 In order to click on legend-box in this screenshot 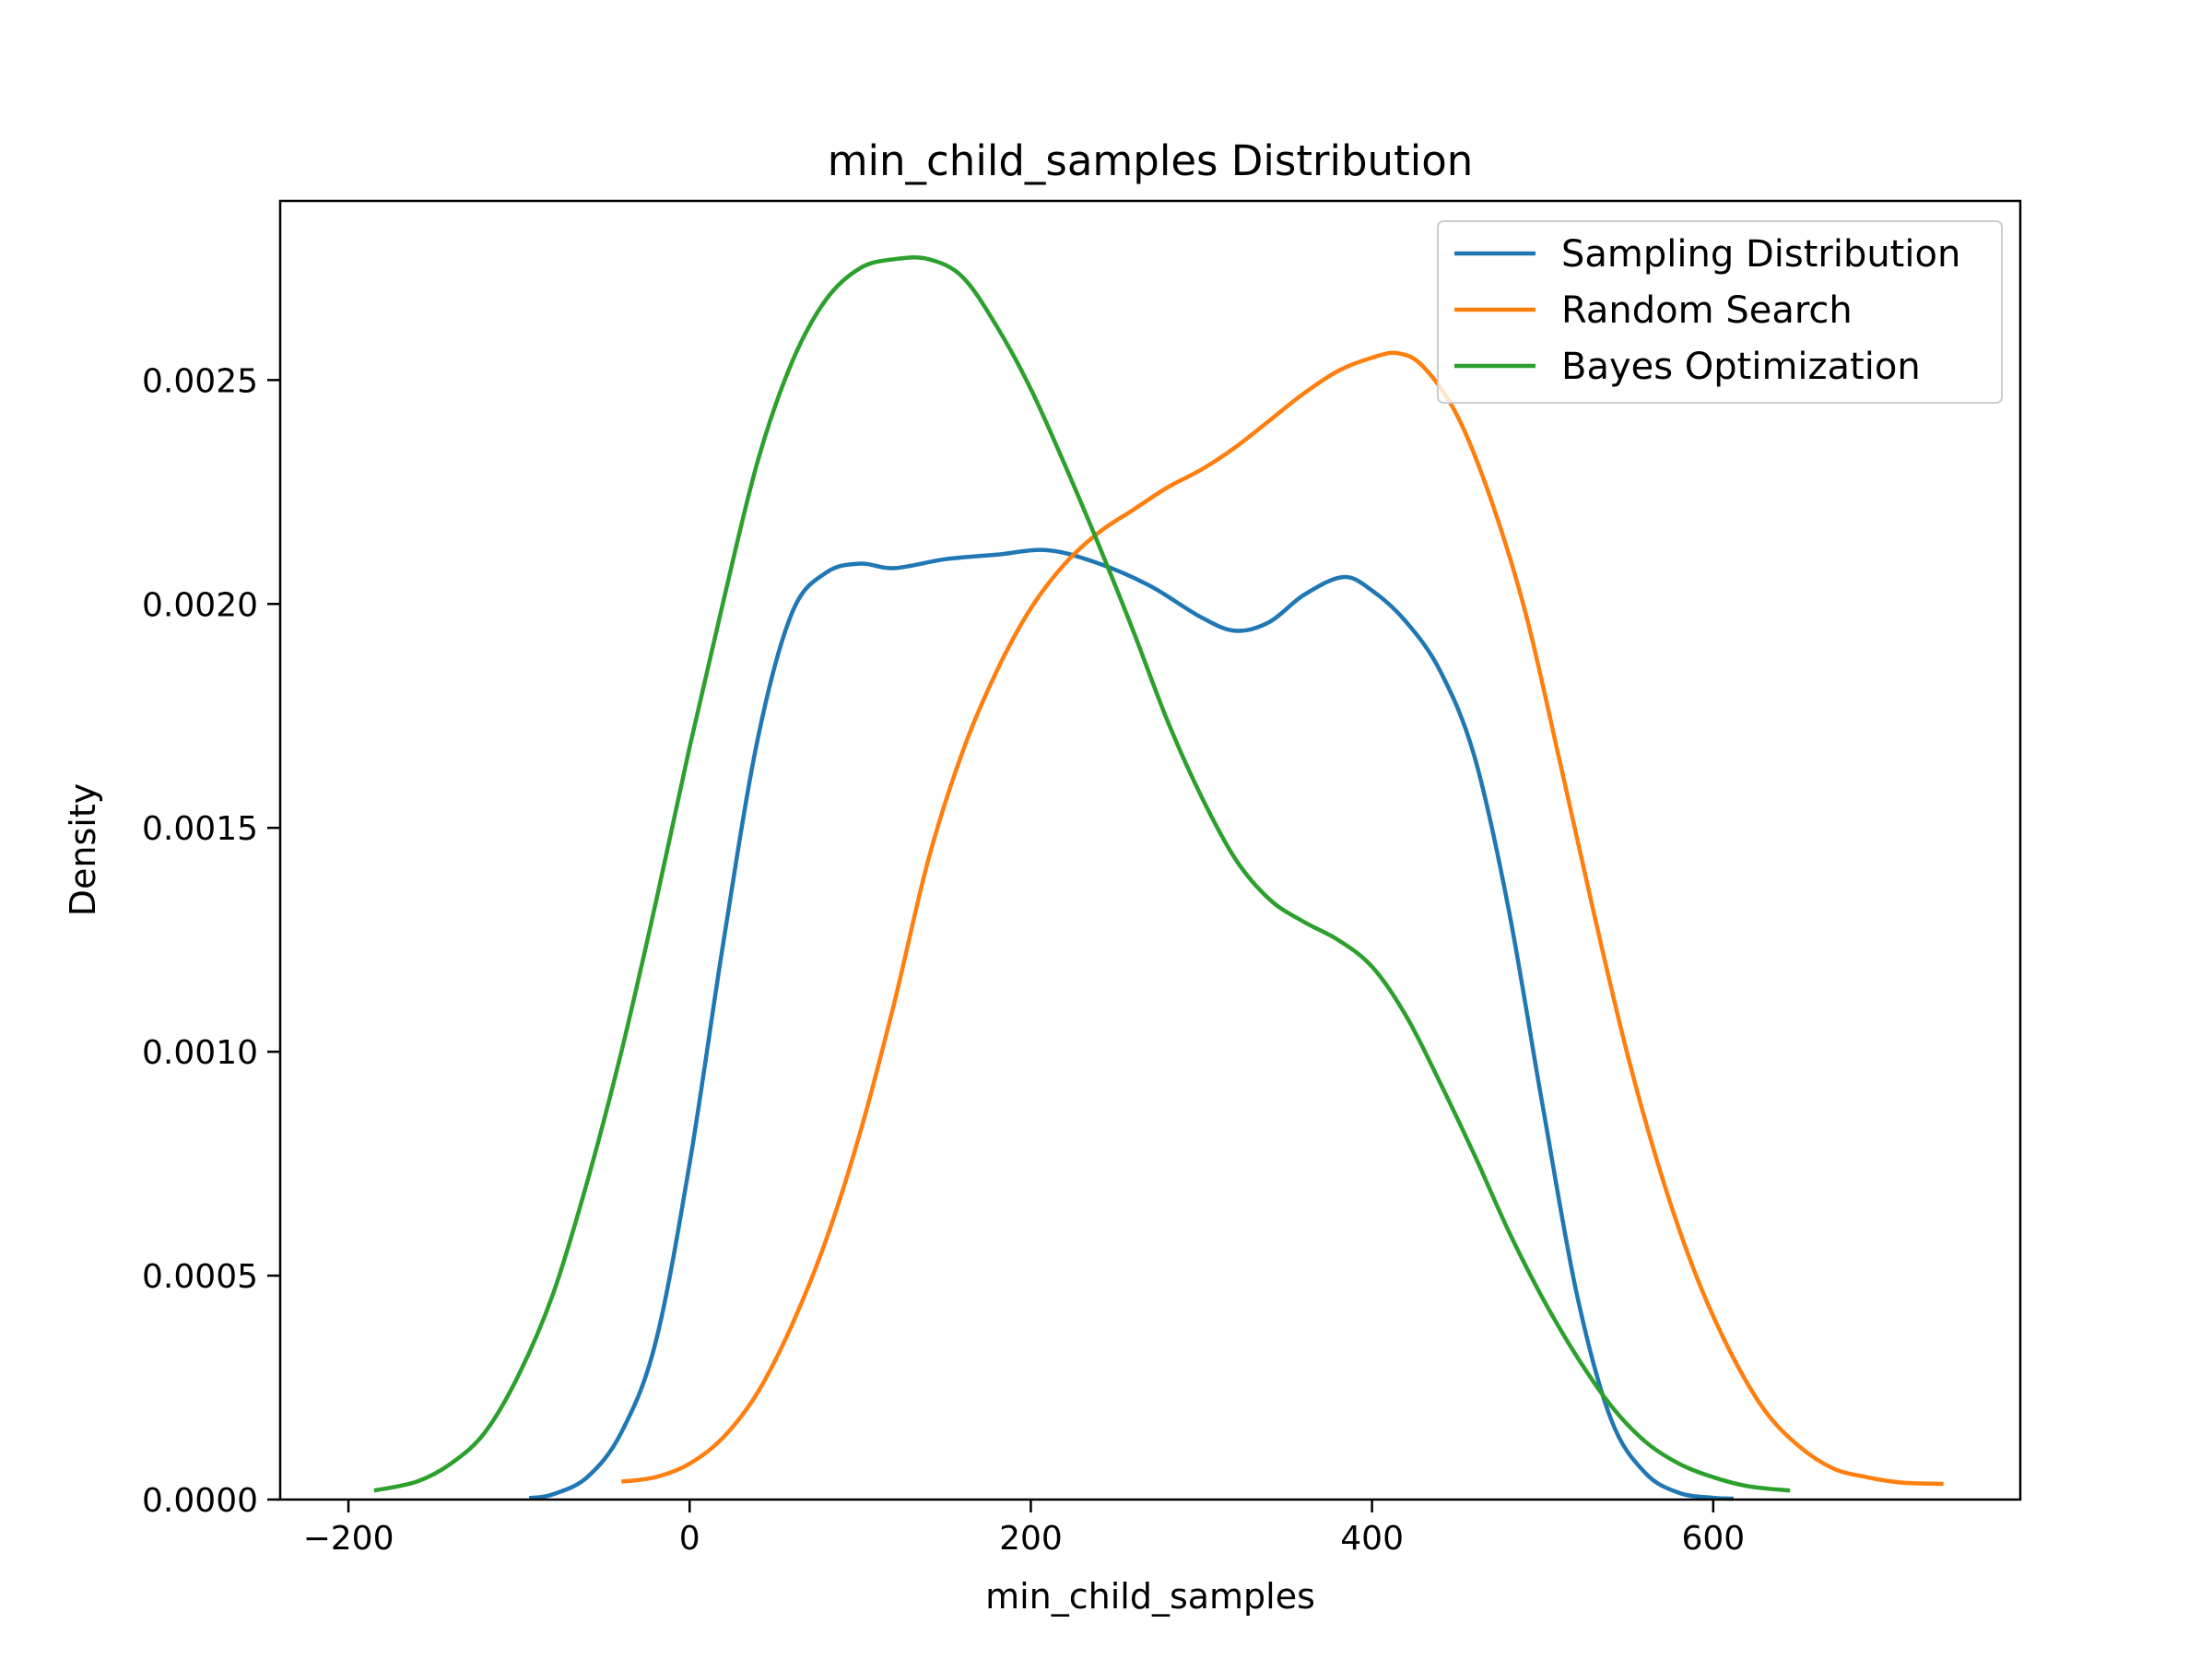, I will do `click(1720, 312)`.